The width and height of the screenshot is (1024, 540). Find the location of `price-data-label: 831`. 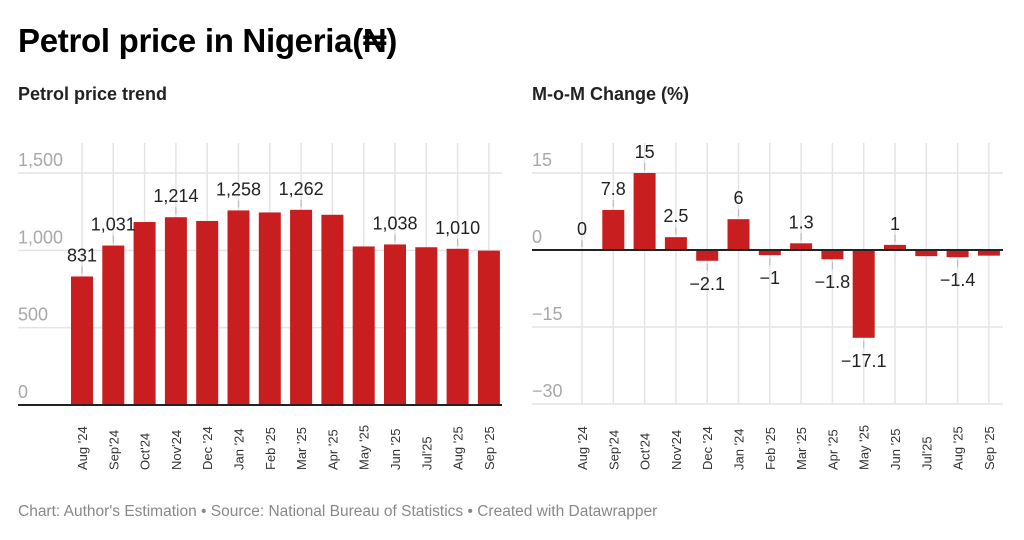

price-data-label: 831 is located at coordinates (82, 255).